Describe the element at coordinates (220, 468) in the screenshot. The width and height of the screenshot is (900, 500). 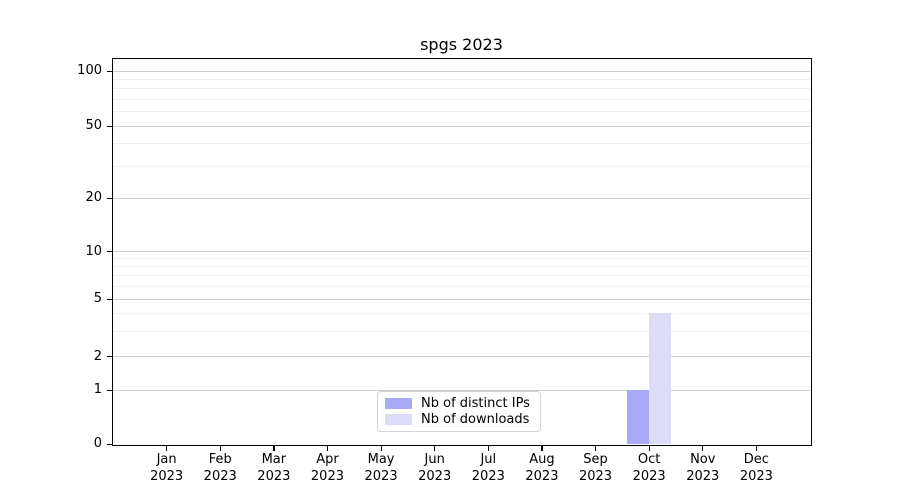
I see `x-tick-label: Feb 2023` at that location.